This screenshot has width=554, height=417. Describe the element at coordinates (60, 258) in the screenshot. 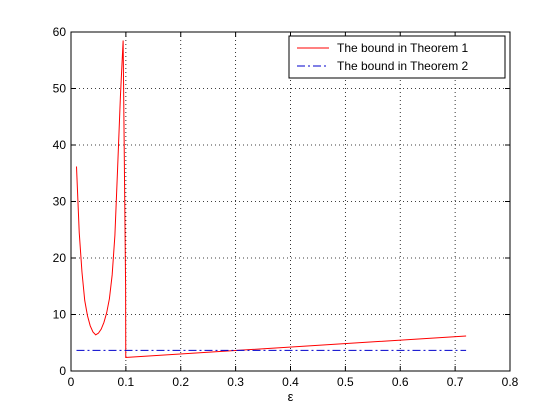

I see `y-tick-label: 20` at that location.